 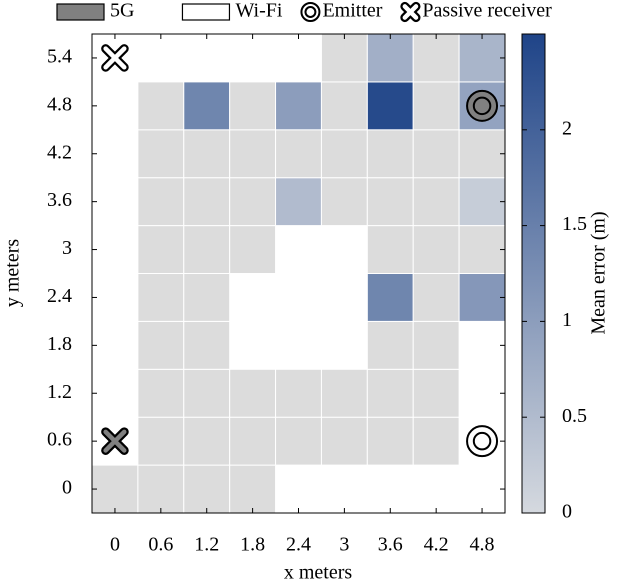 What do you see at coordinates (67, 248) in the screenshot?
I see `y-tick-label: 3` at bounding box center [67, 248].